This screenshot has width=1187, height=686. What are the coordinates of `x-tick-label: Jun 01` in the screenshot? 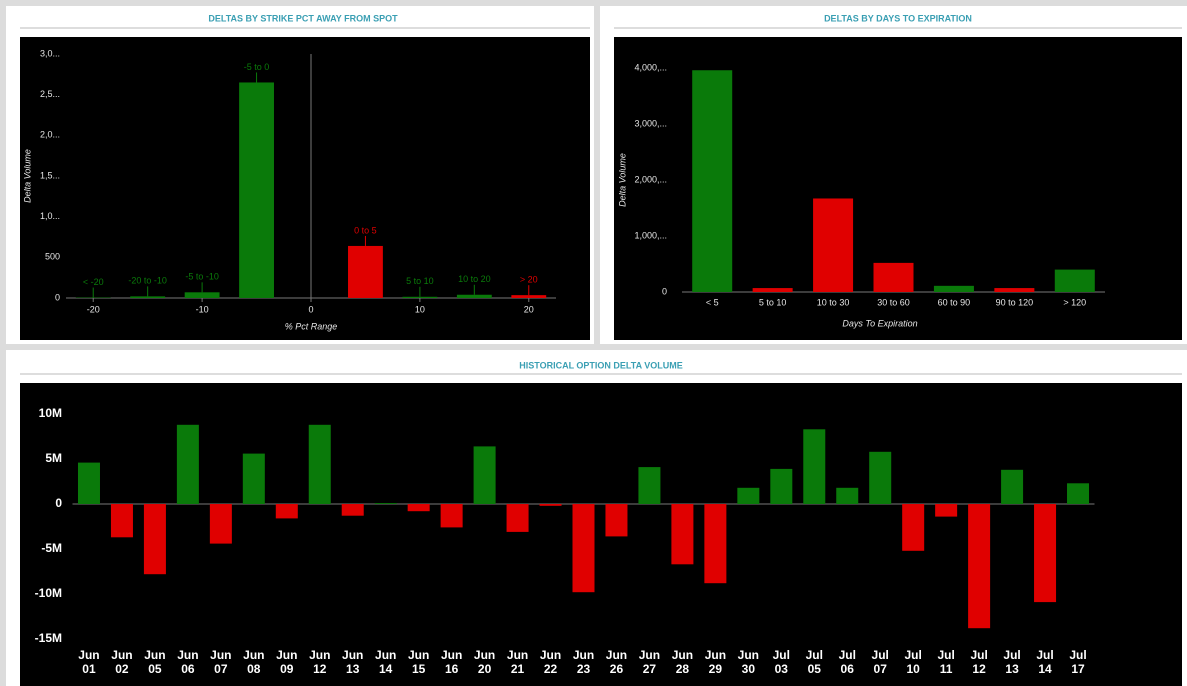 It's located at (89, 662).